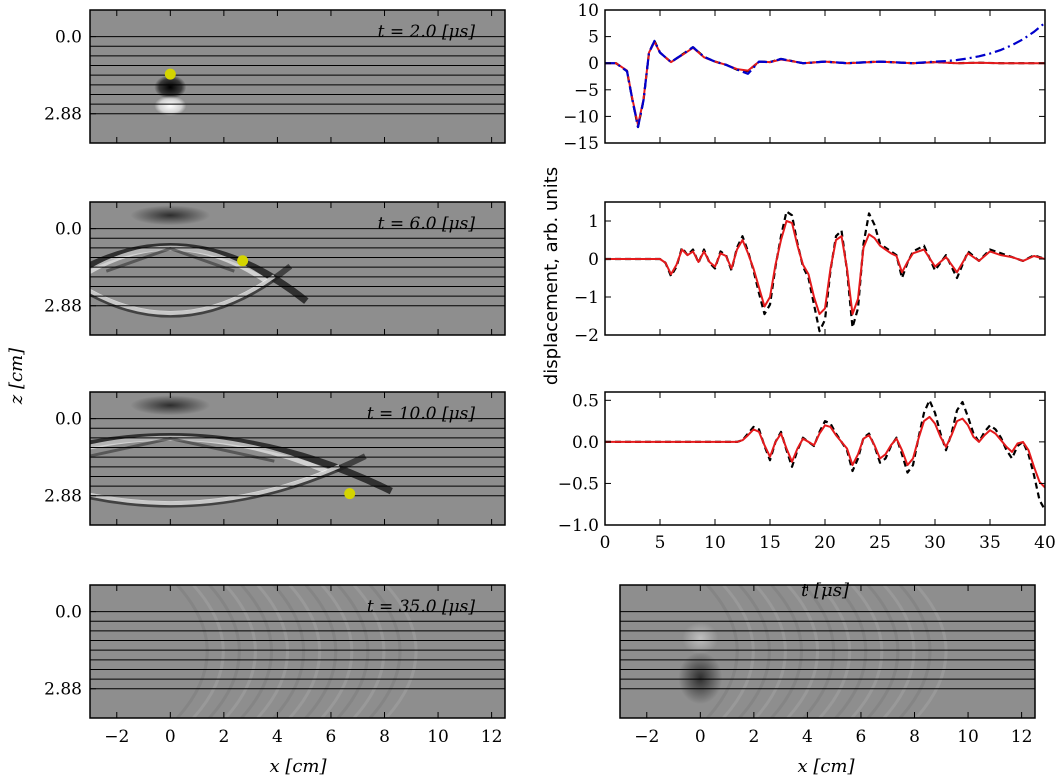 The image size is (1060, 780). I want to click on y-tick-label: −2, so click(586, 336).